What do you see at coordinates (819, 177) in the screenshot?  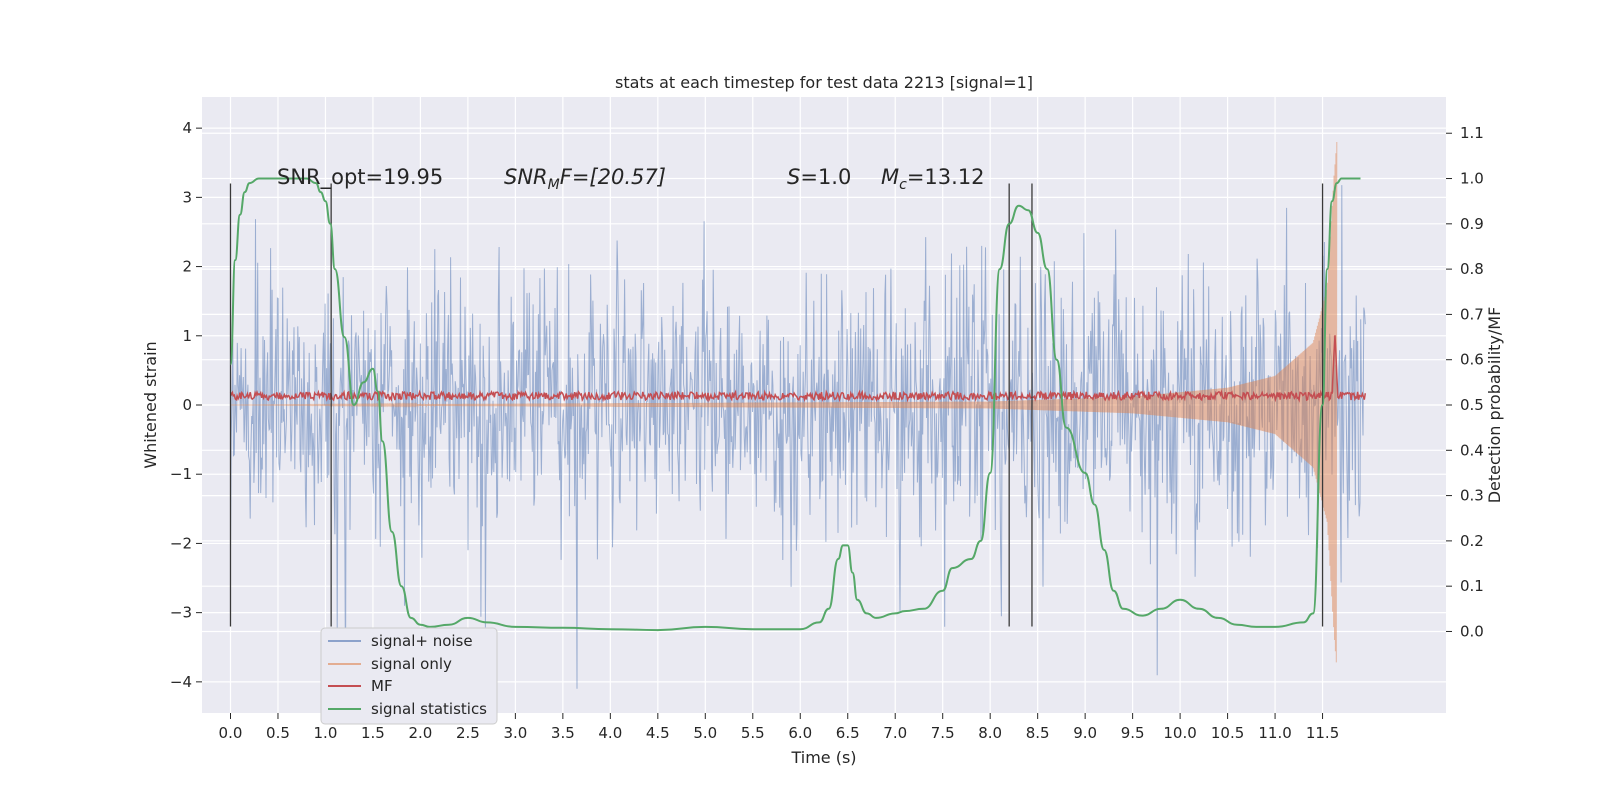 I see `annotation-s: S=1.0` at bounding box center [819, 177].